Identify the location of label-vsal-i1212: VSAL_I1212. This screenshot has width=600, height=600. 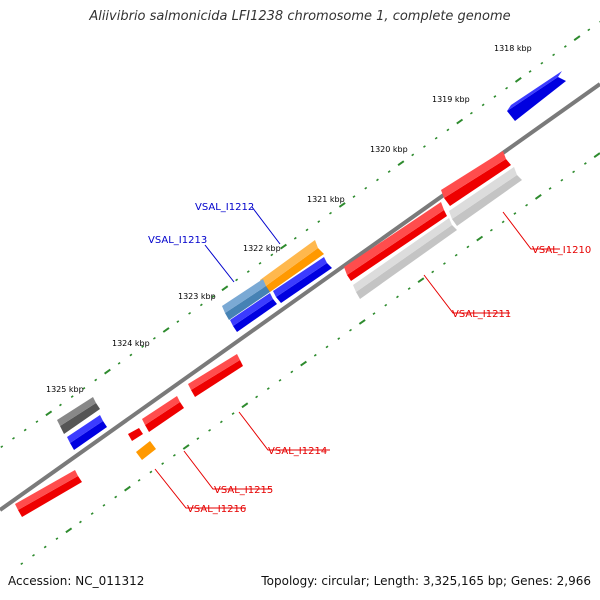
(224, 207).